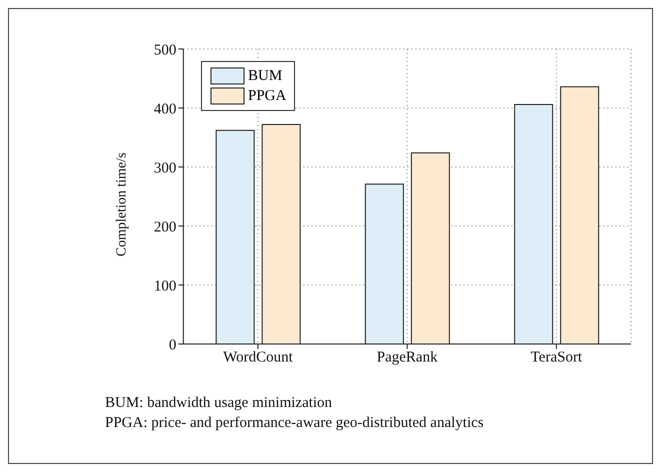 The height and width of the screenshot is (474, 663). I want to click on y-tick-label: 400, so click(165, 109).